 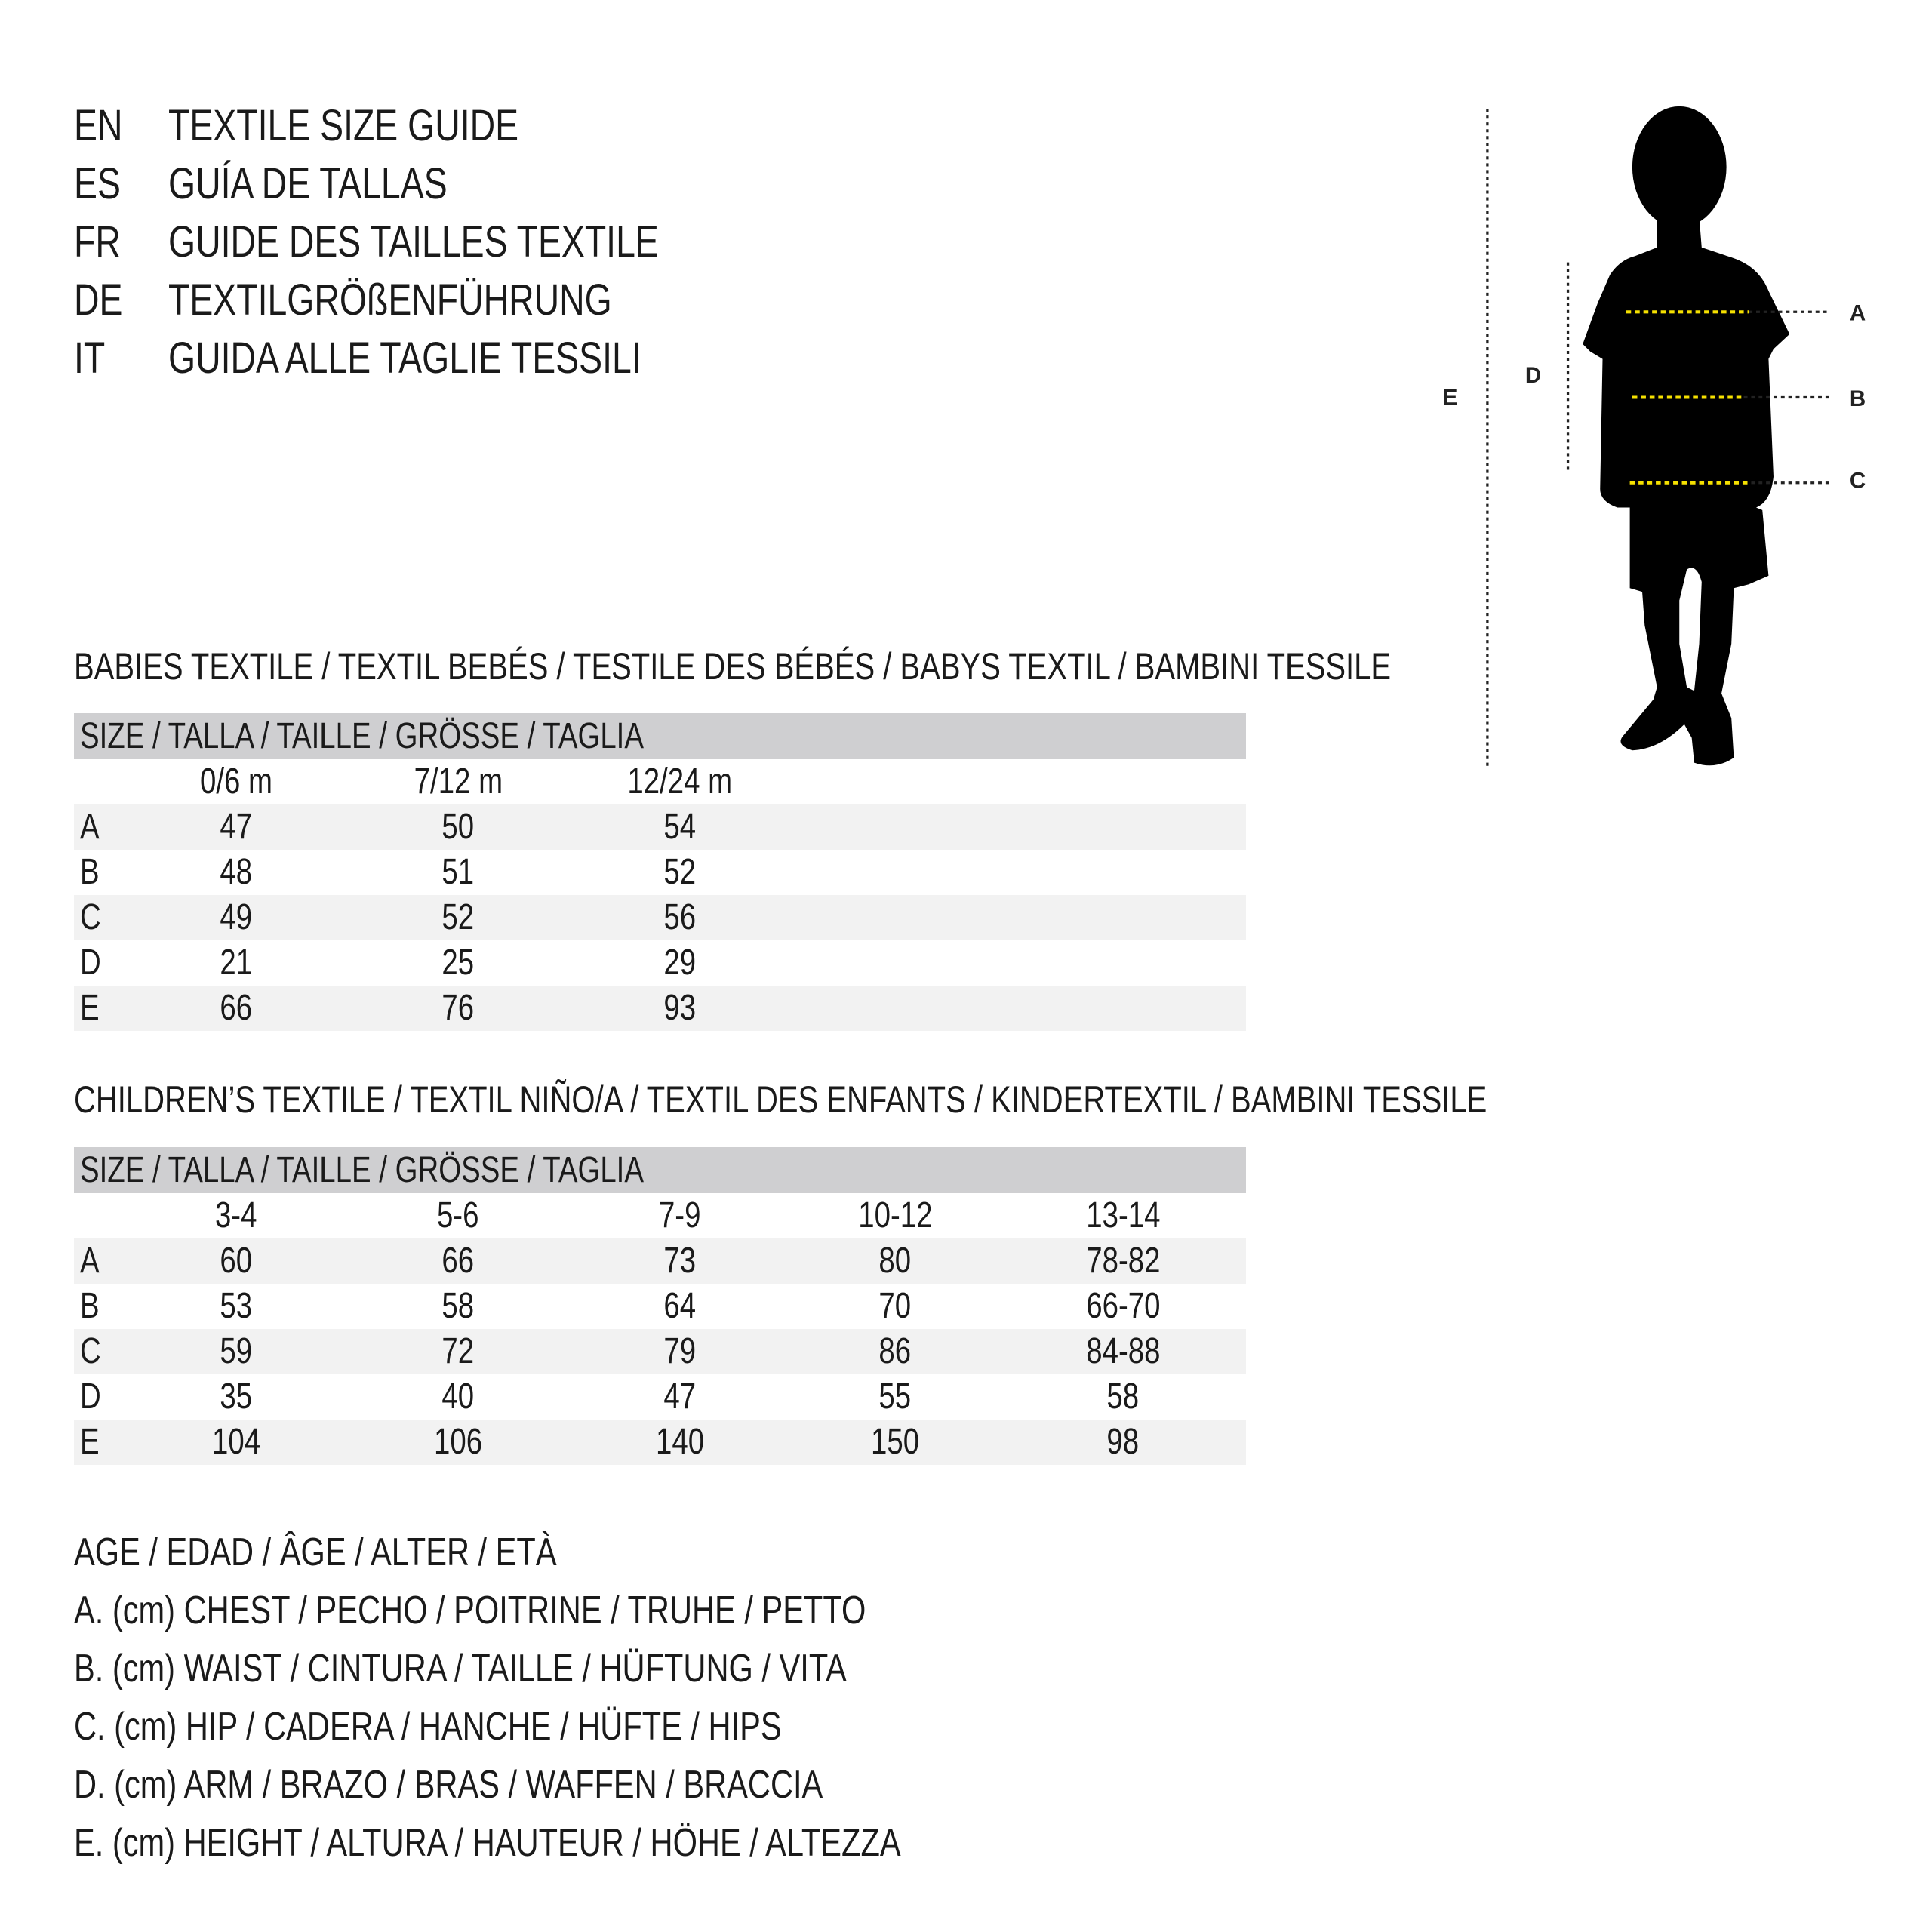 I want to click on language-code: DE, so click(x=98, y=300).